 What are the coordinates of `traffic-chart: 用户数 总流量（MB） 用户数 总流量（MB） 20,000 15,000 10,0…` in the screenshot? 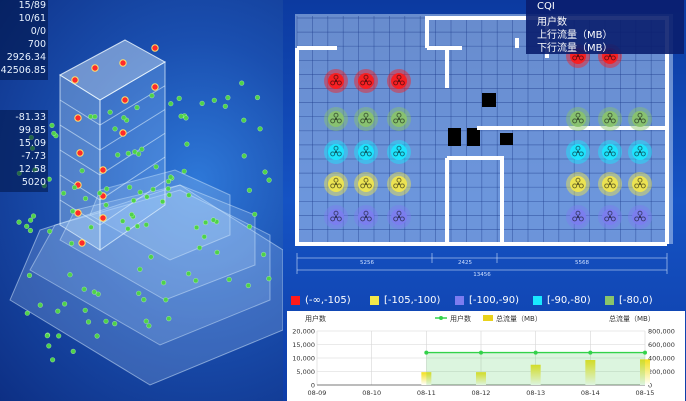 It's located at (486, 356).